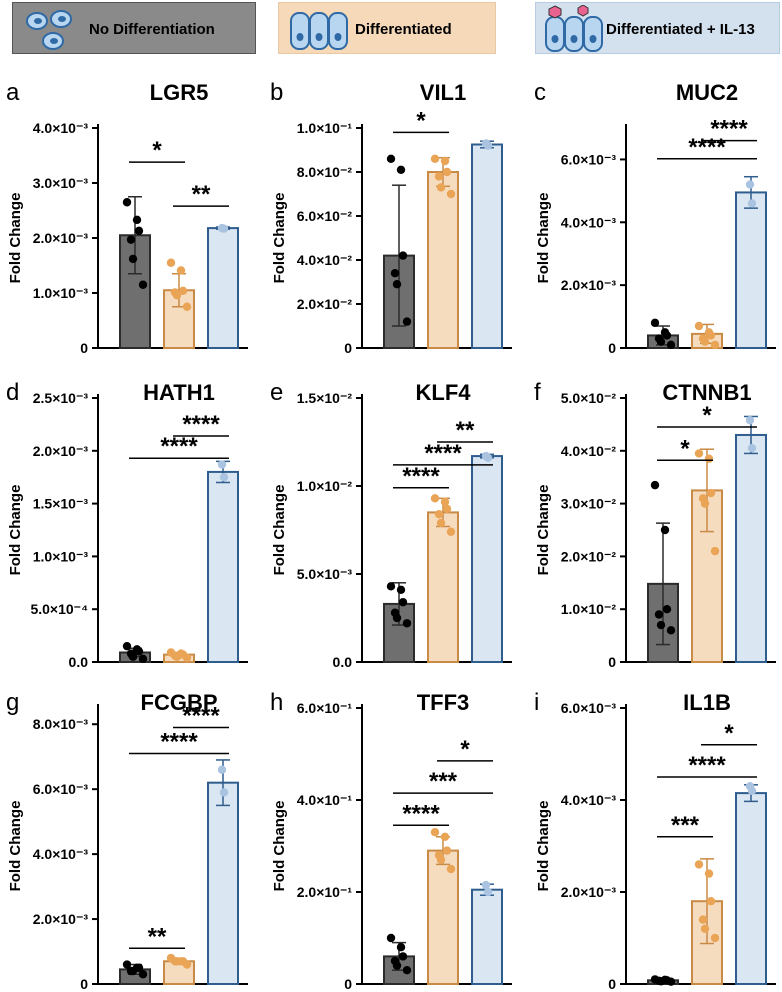 This screenshot has width=782, height=992. Describe the element at coordinates (325, 800) in the screenshot. I see `y-tick-label: 4.0×10⁻¹` at that location.